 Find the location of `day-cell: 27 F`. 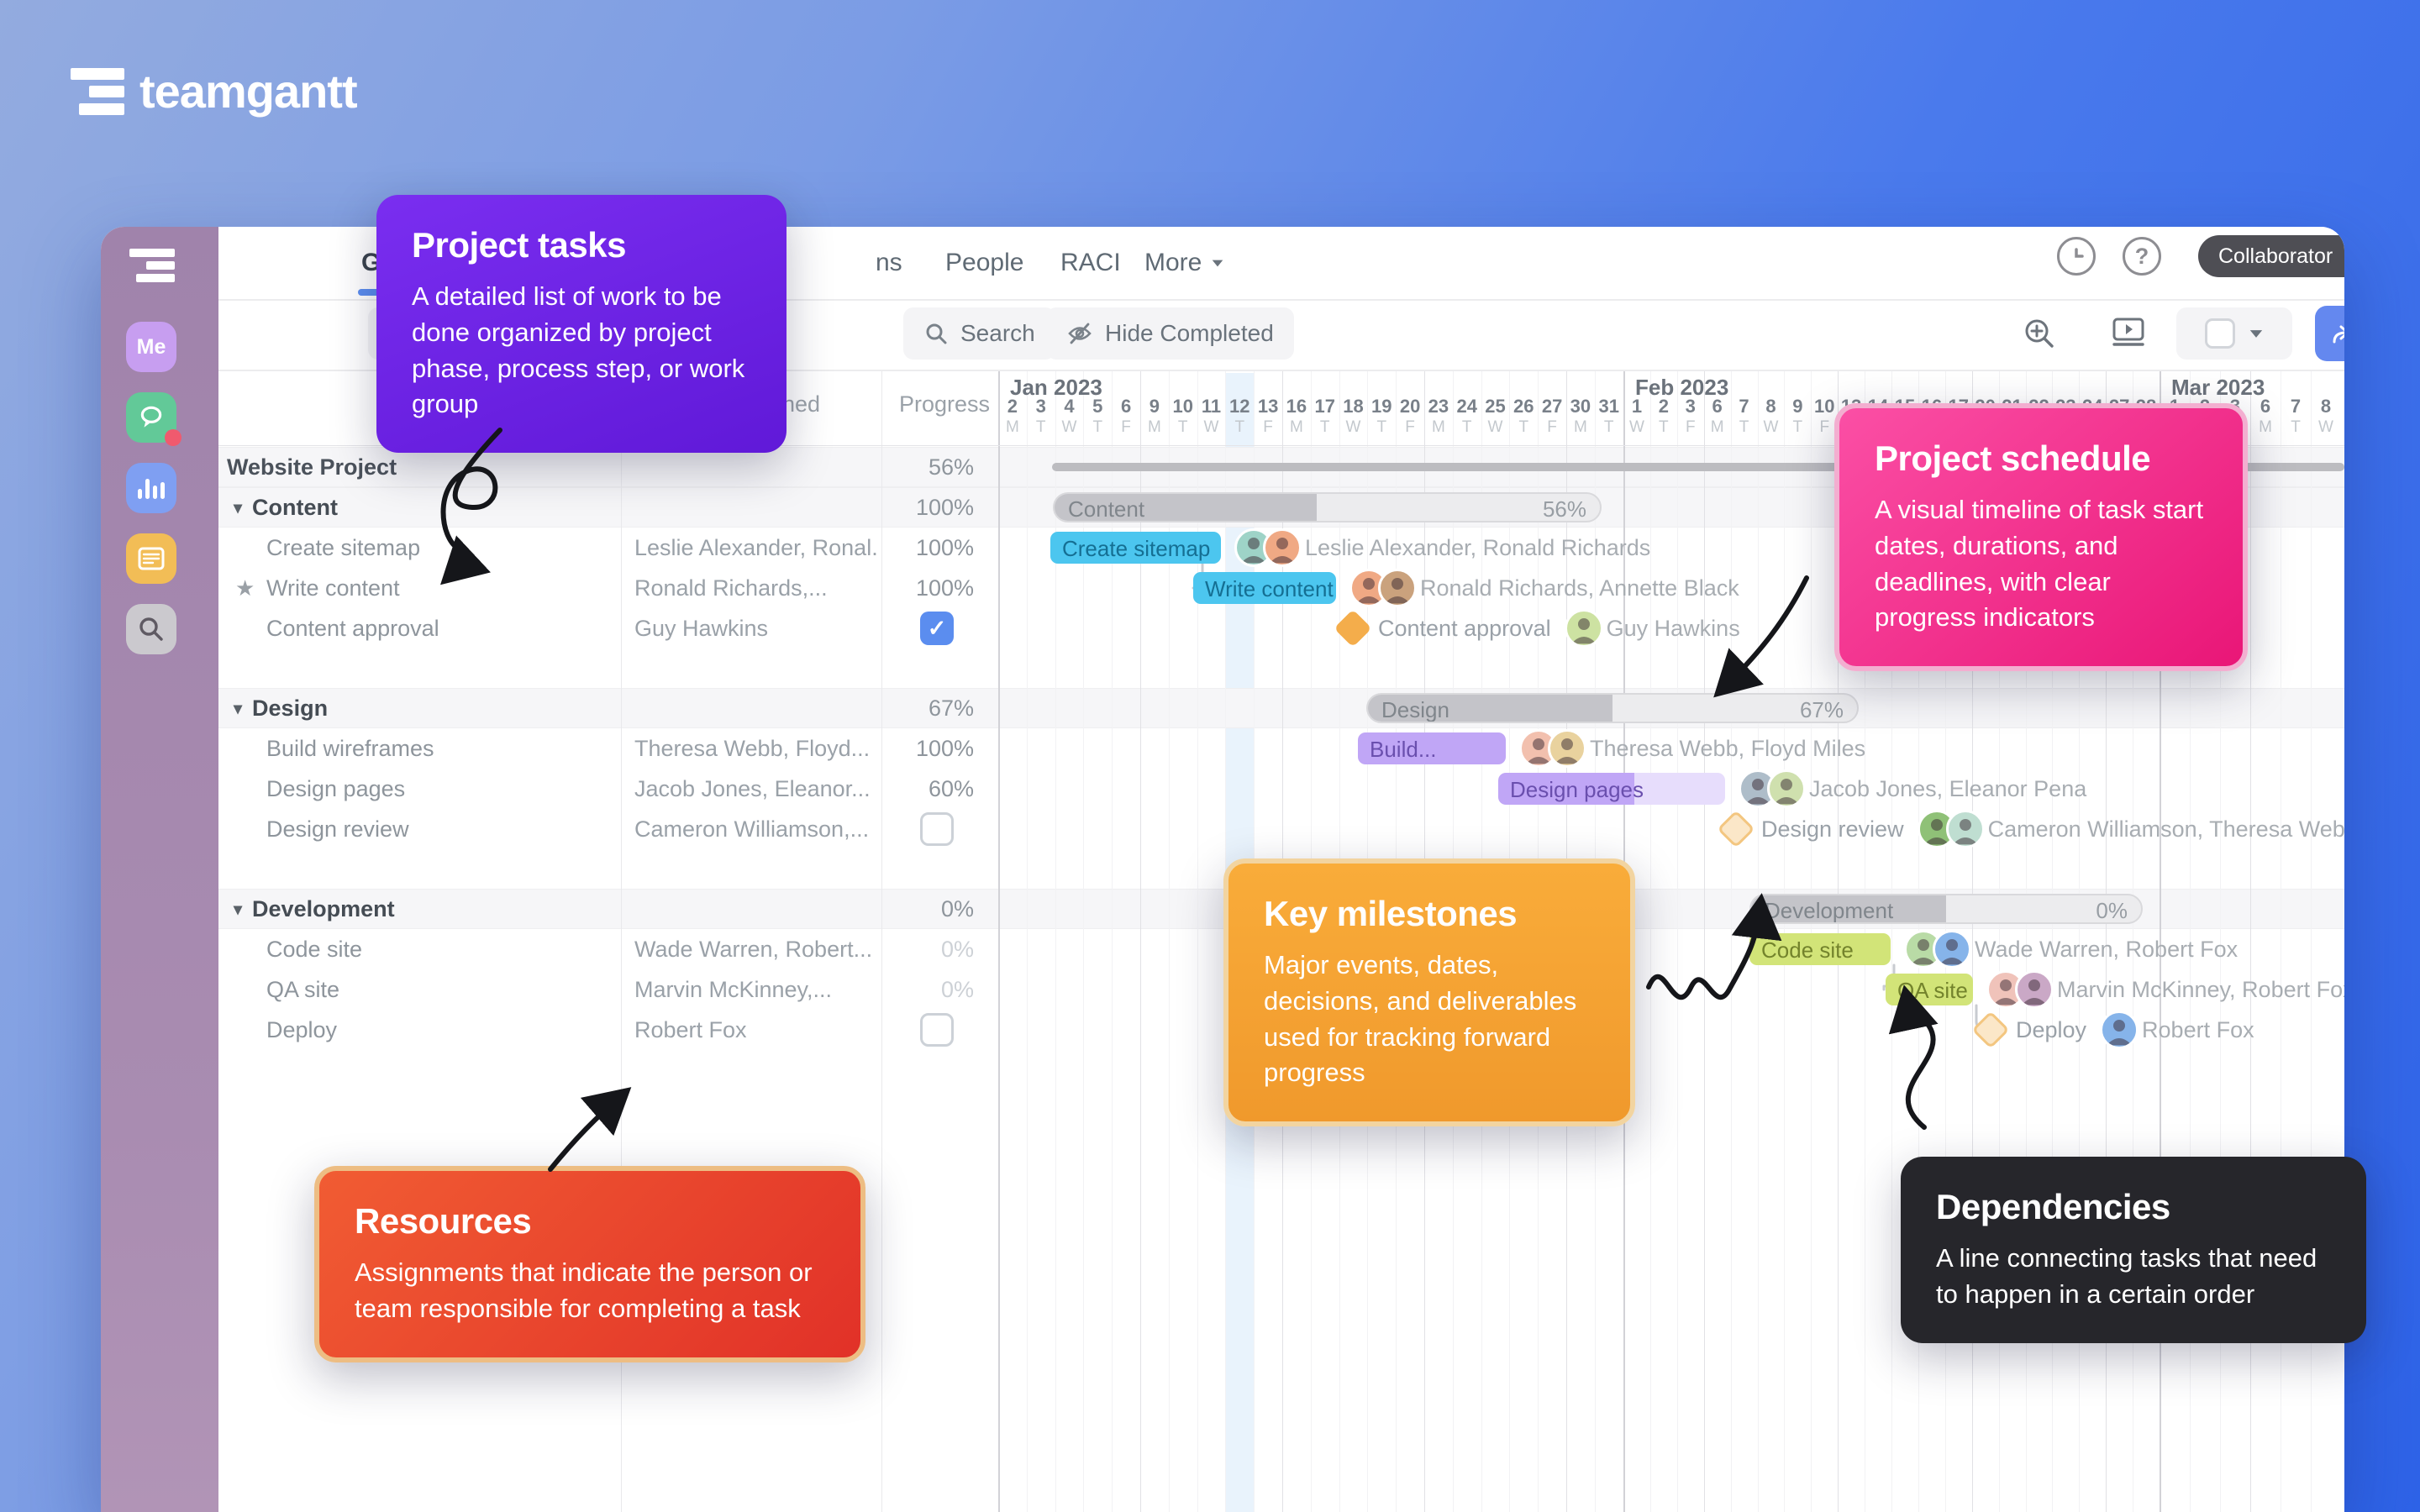

day-cell: 27 F is located at coordinates (1552, 416).